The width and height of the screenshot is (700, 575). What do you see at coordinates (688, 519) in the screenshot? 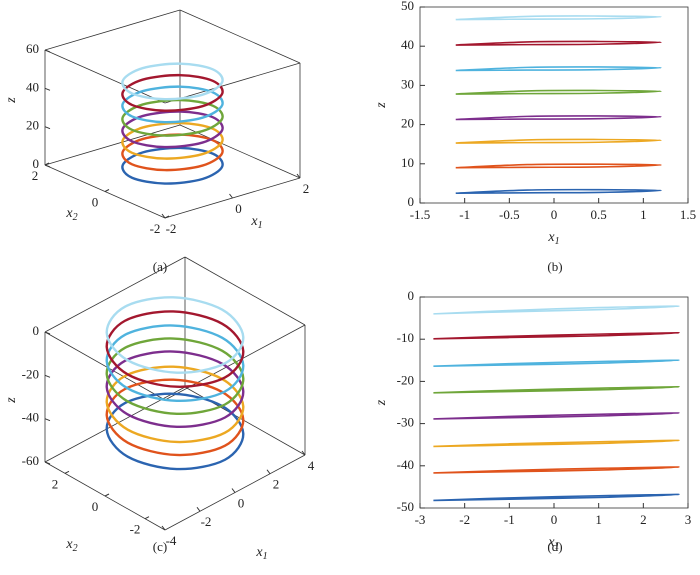
I see `x-tick-label: 3` at bounding box center [688, 519].